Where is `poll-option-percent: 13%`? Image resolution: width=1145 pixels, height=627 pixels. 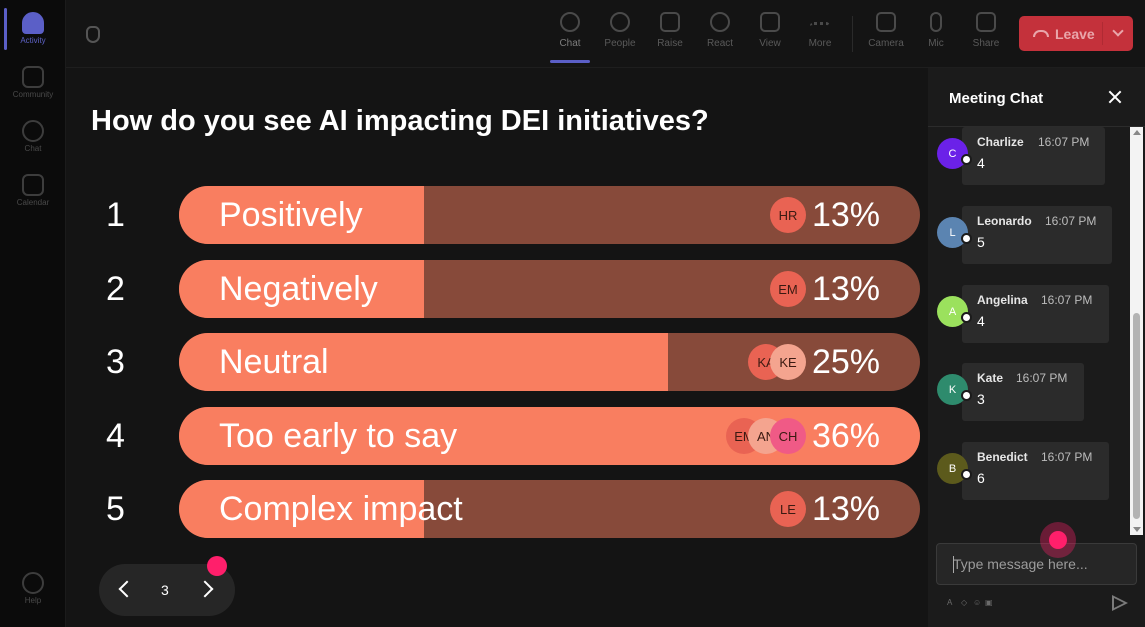
poll-option-percent: 13% is located at coordinates (845, 289).